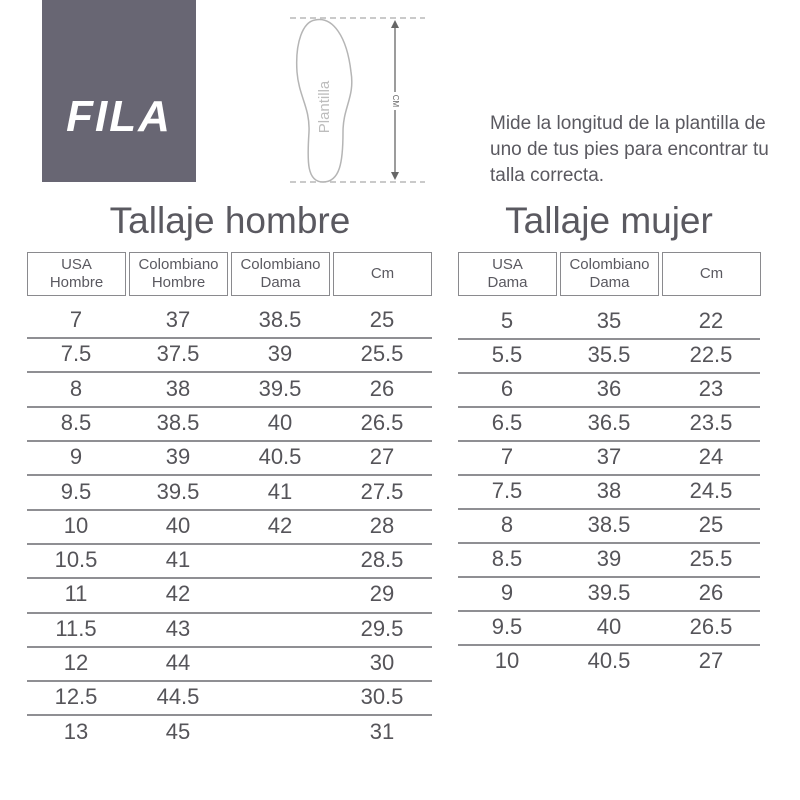 The width and height of the screenshot is (800, 800). What do you see at coordinates (280, 274) in the screenshot?
I see `men-header-2: Colombiano Dama` at bounding box center [280, 274].